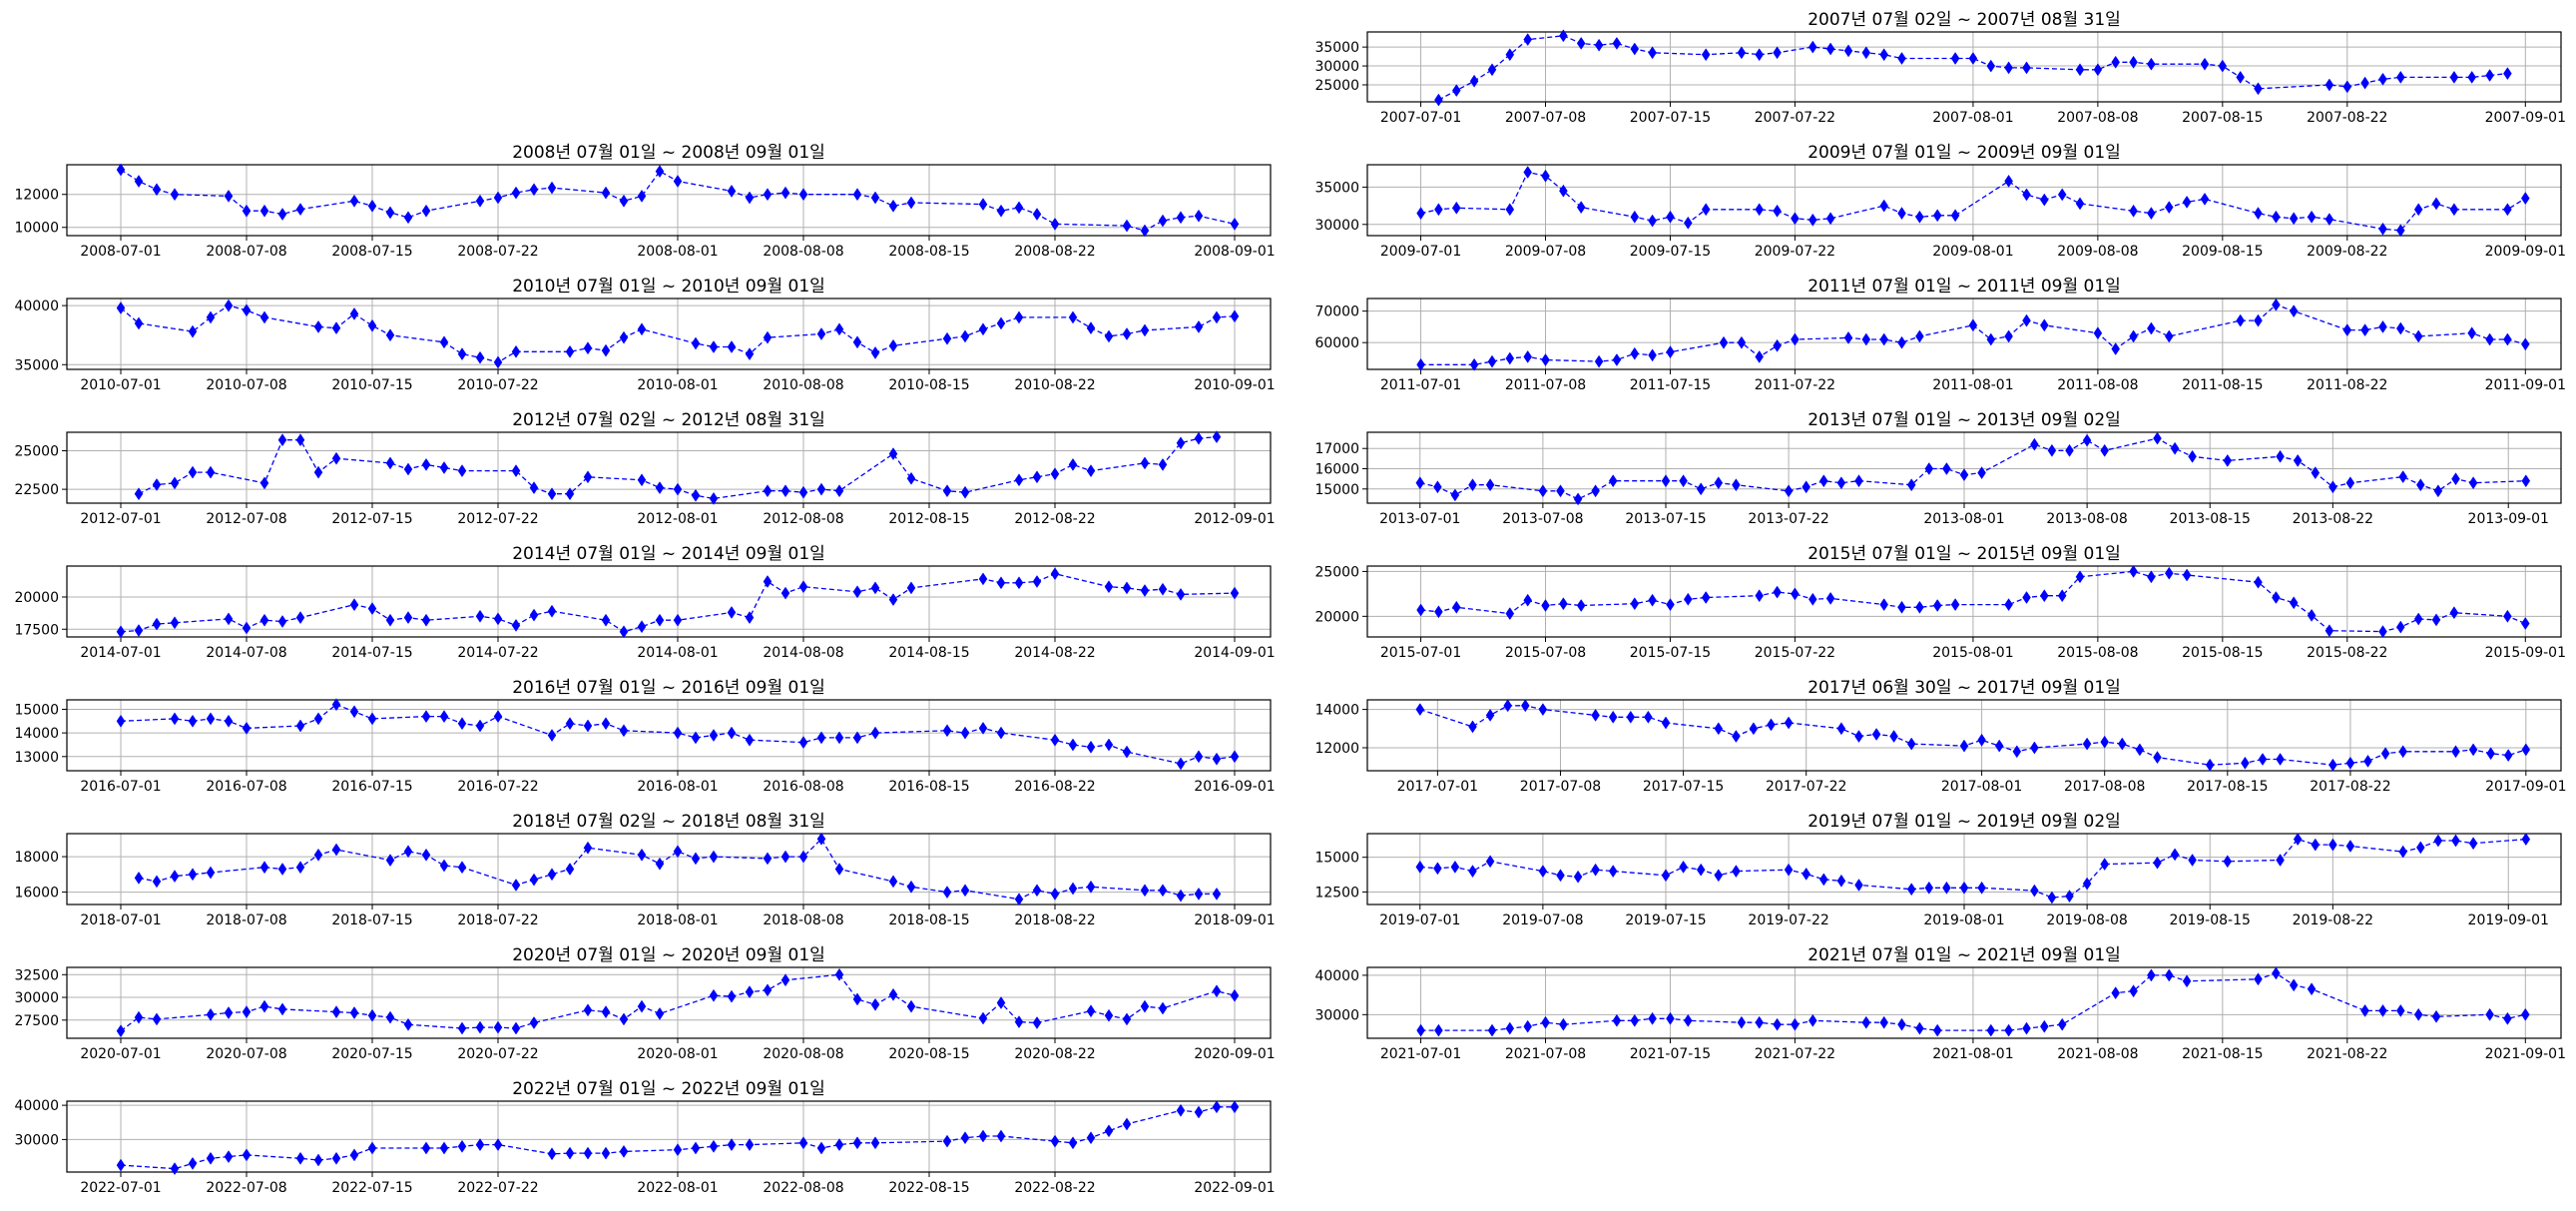 This screenshot has height=1211, width=2576. I want to click on x-tick-label: 2016-08-22, so click(1054, 787).